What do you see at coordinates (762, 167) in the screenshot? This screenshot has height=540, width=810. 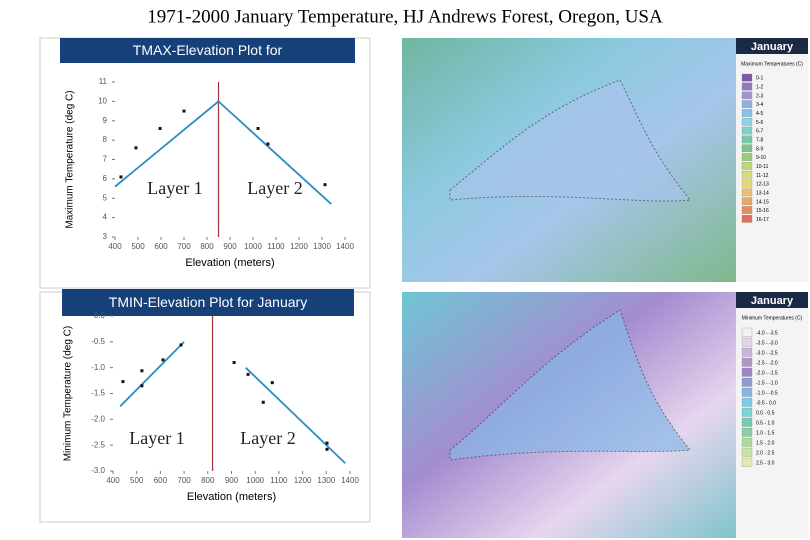 I see `legend-label: 10-11` at bounding box center [762, 167].